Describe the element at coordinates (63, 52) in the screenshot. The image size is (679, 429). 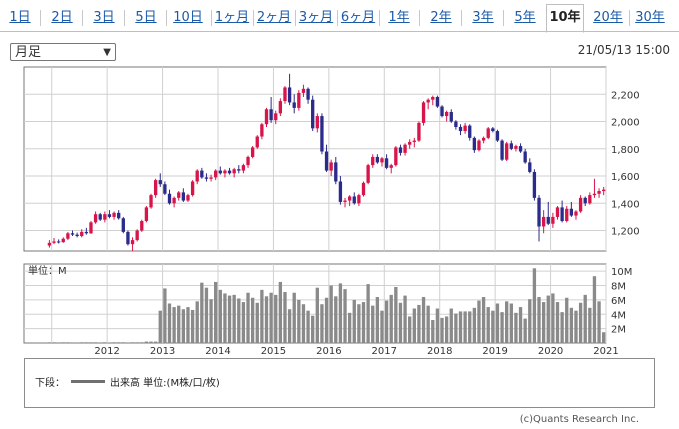
I see `candle-period-select: 月足 ▼` at that location.